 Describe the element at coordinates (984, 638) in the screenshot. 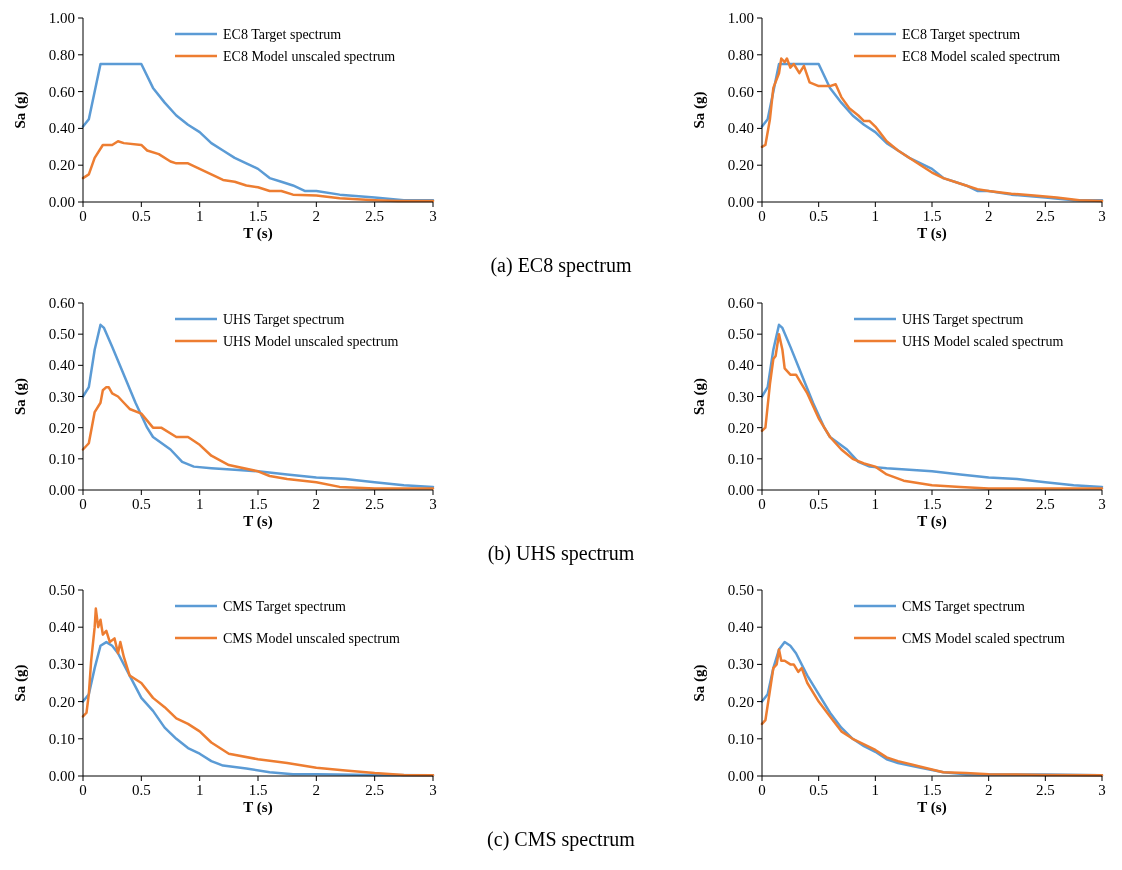

I see `legend-label: CMS Model scaled spectrum` at that location.